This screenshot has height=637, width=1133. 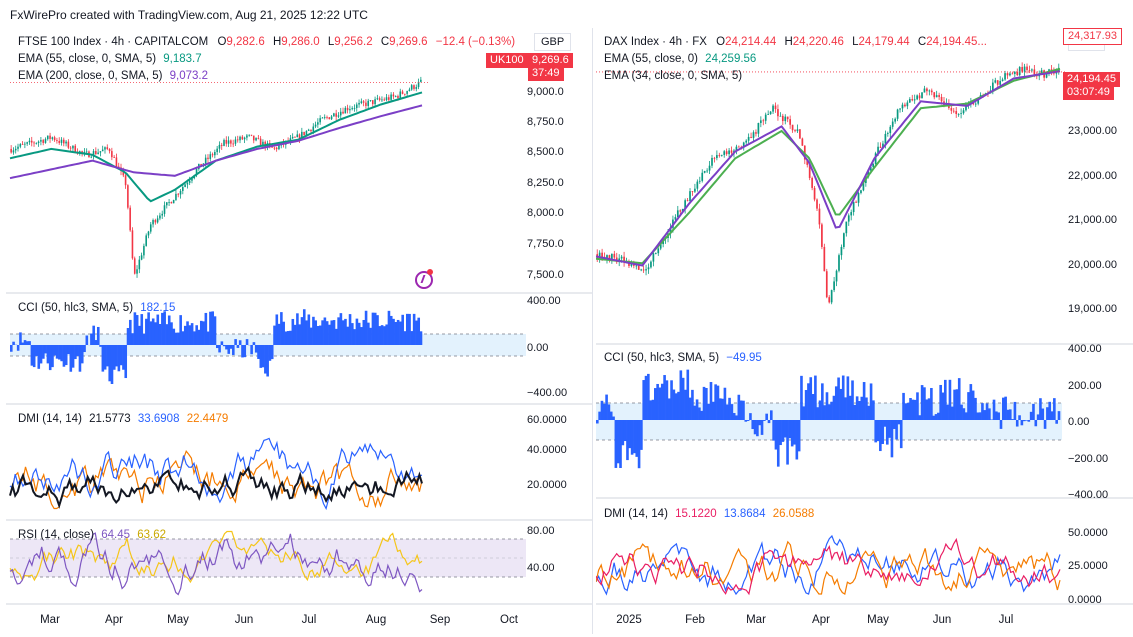 What do you see at coordinates (636, 514) in the screenshot?
I see `dax-dmi-label: DMI (14, 14)` at bounding box center [636, 514].